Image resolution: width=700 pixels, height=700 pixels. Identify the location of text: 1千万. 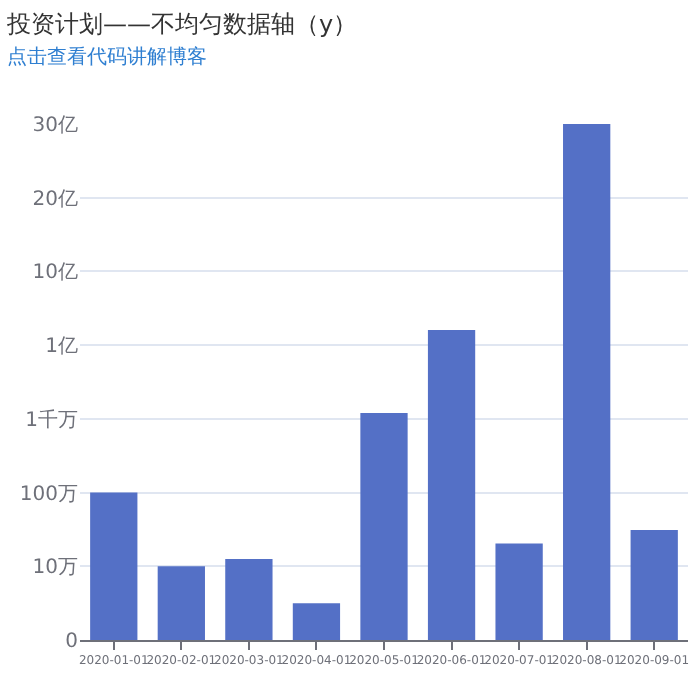
(51, 419).